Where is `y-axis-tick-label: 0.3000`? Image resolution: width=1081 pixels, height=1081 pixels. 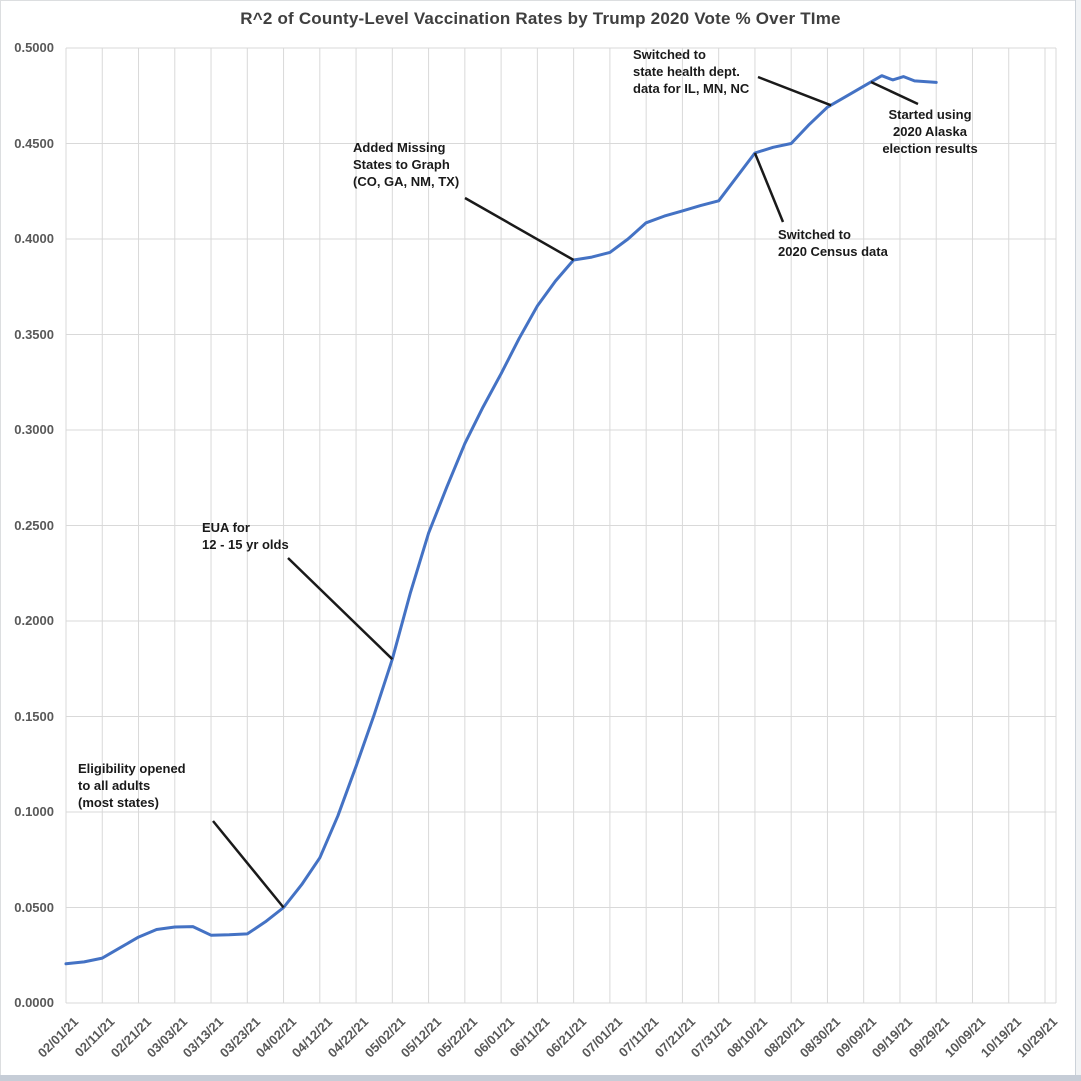 y-axis-tick-label: 0.3000 is located at coordinates (34, 429).